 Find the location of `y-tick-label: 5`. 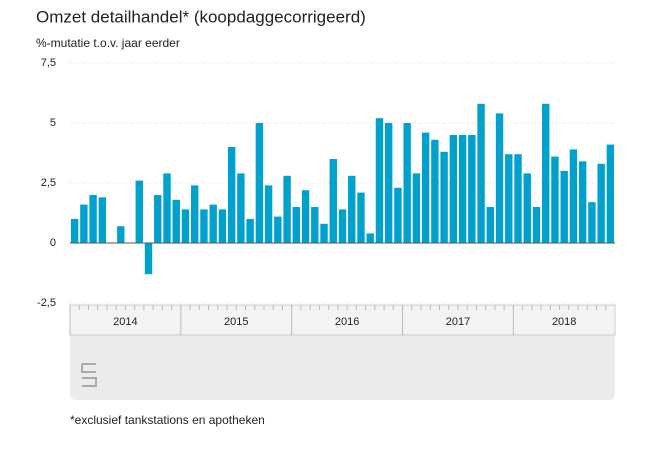

y-tick-label: 5 is located at coordinates (53, 123).